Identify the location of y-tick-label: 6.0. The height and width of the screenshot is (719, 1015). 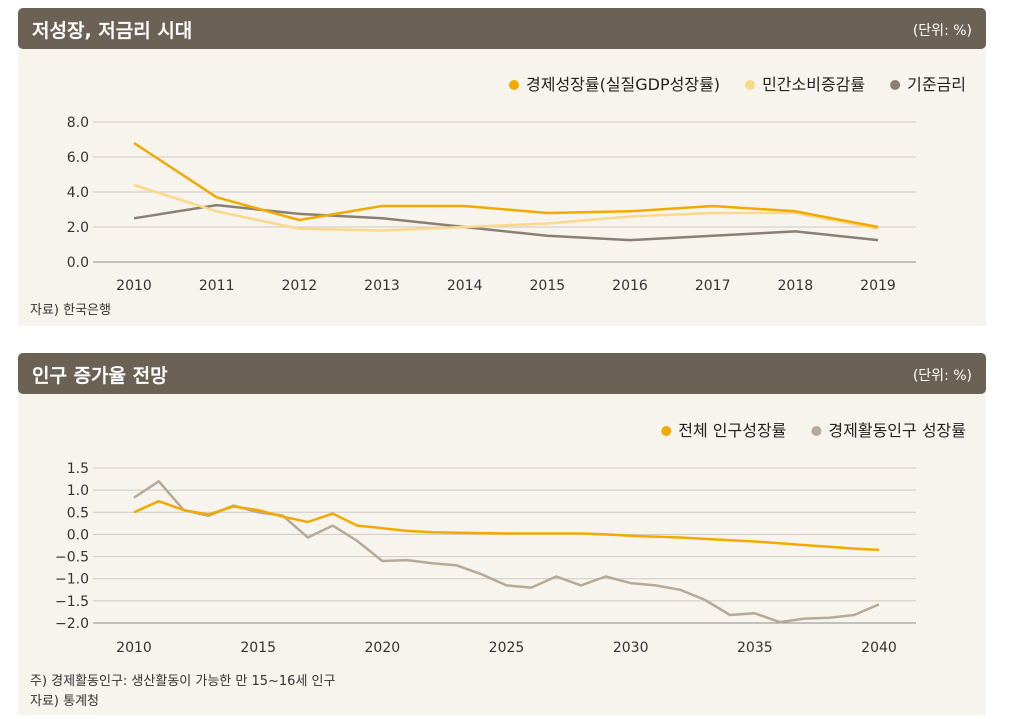
(78, 158).